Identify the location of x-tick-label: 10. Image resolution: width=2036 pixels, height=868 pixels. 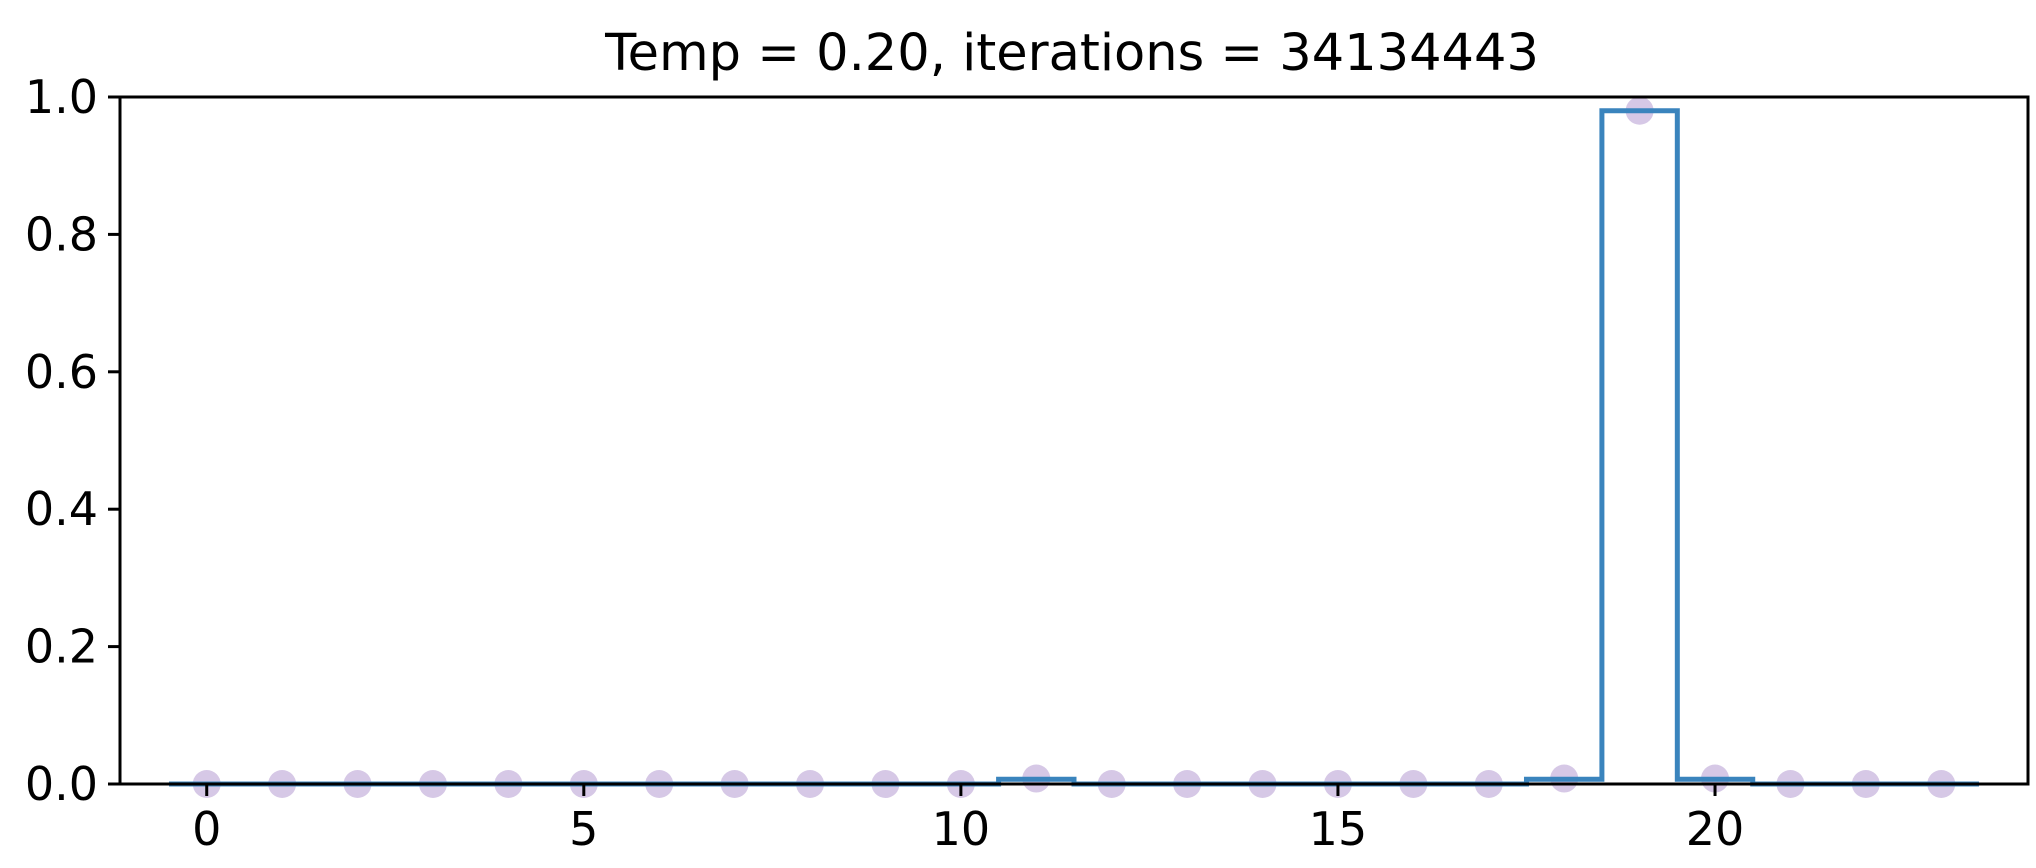
(961, 829).